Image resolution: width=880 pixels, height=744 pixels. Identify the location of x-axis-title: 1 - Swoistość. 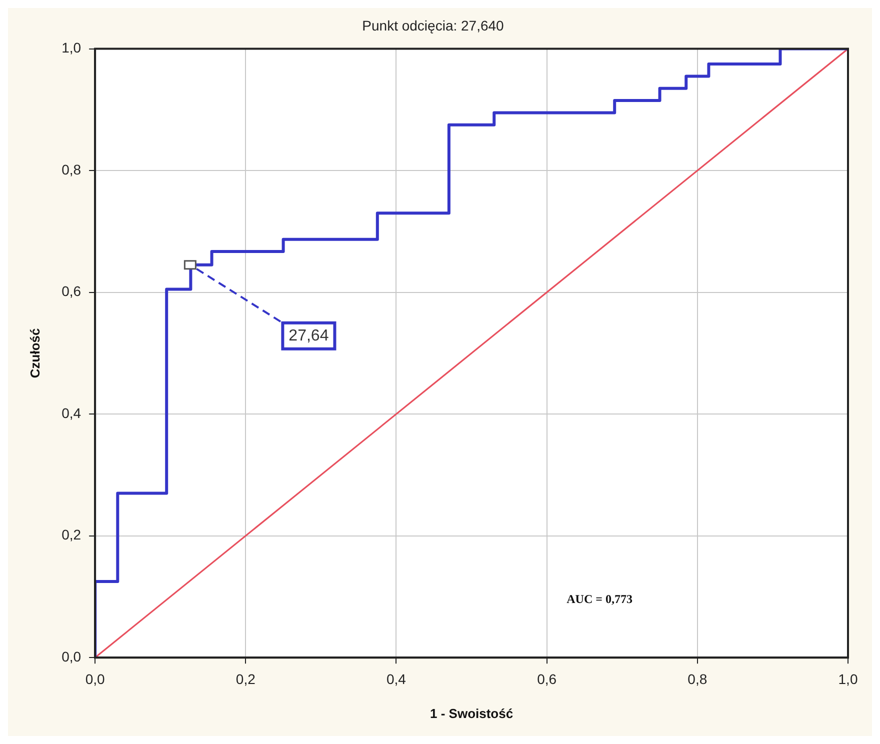
(472, 713).